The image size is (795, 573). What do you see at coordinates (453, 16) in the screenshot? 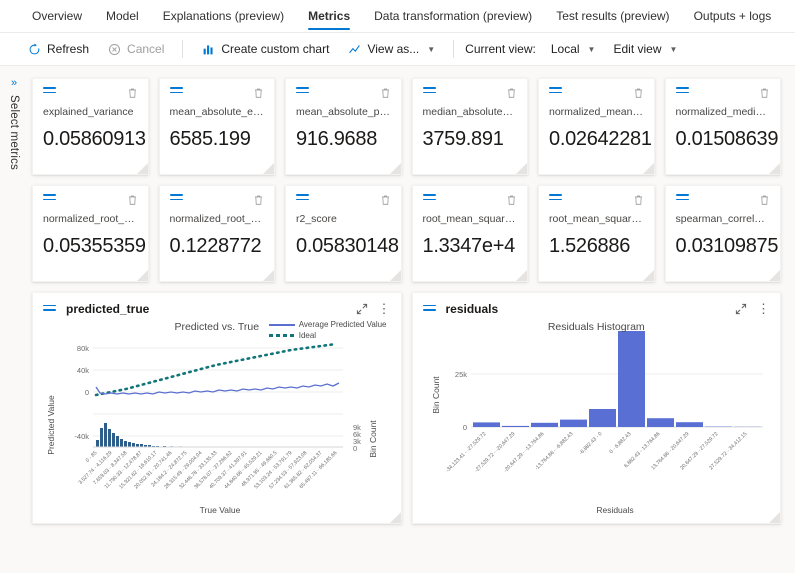
I see `tab-data-transformation: Data transformation (preview)` at bounding box center [453, 16].